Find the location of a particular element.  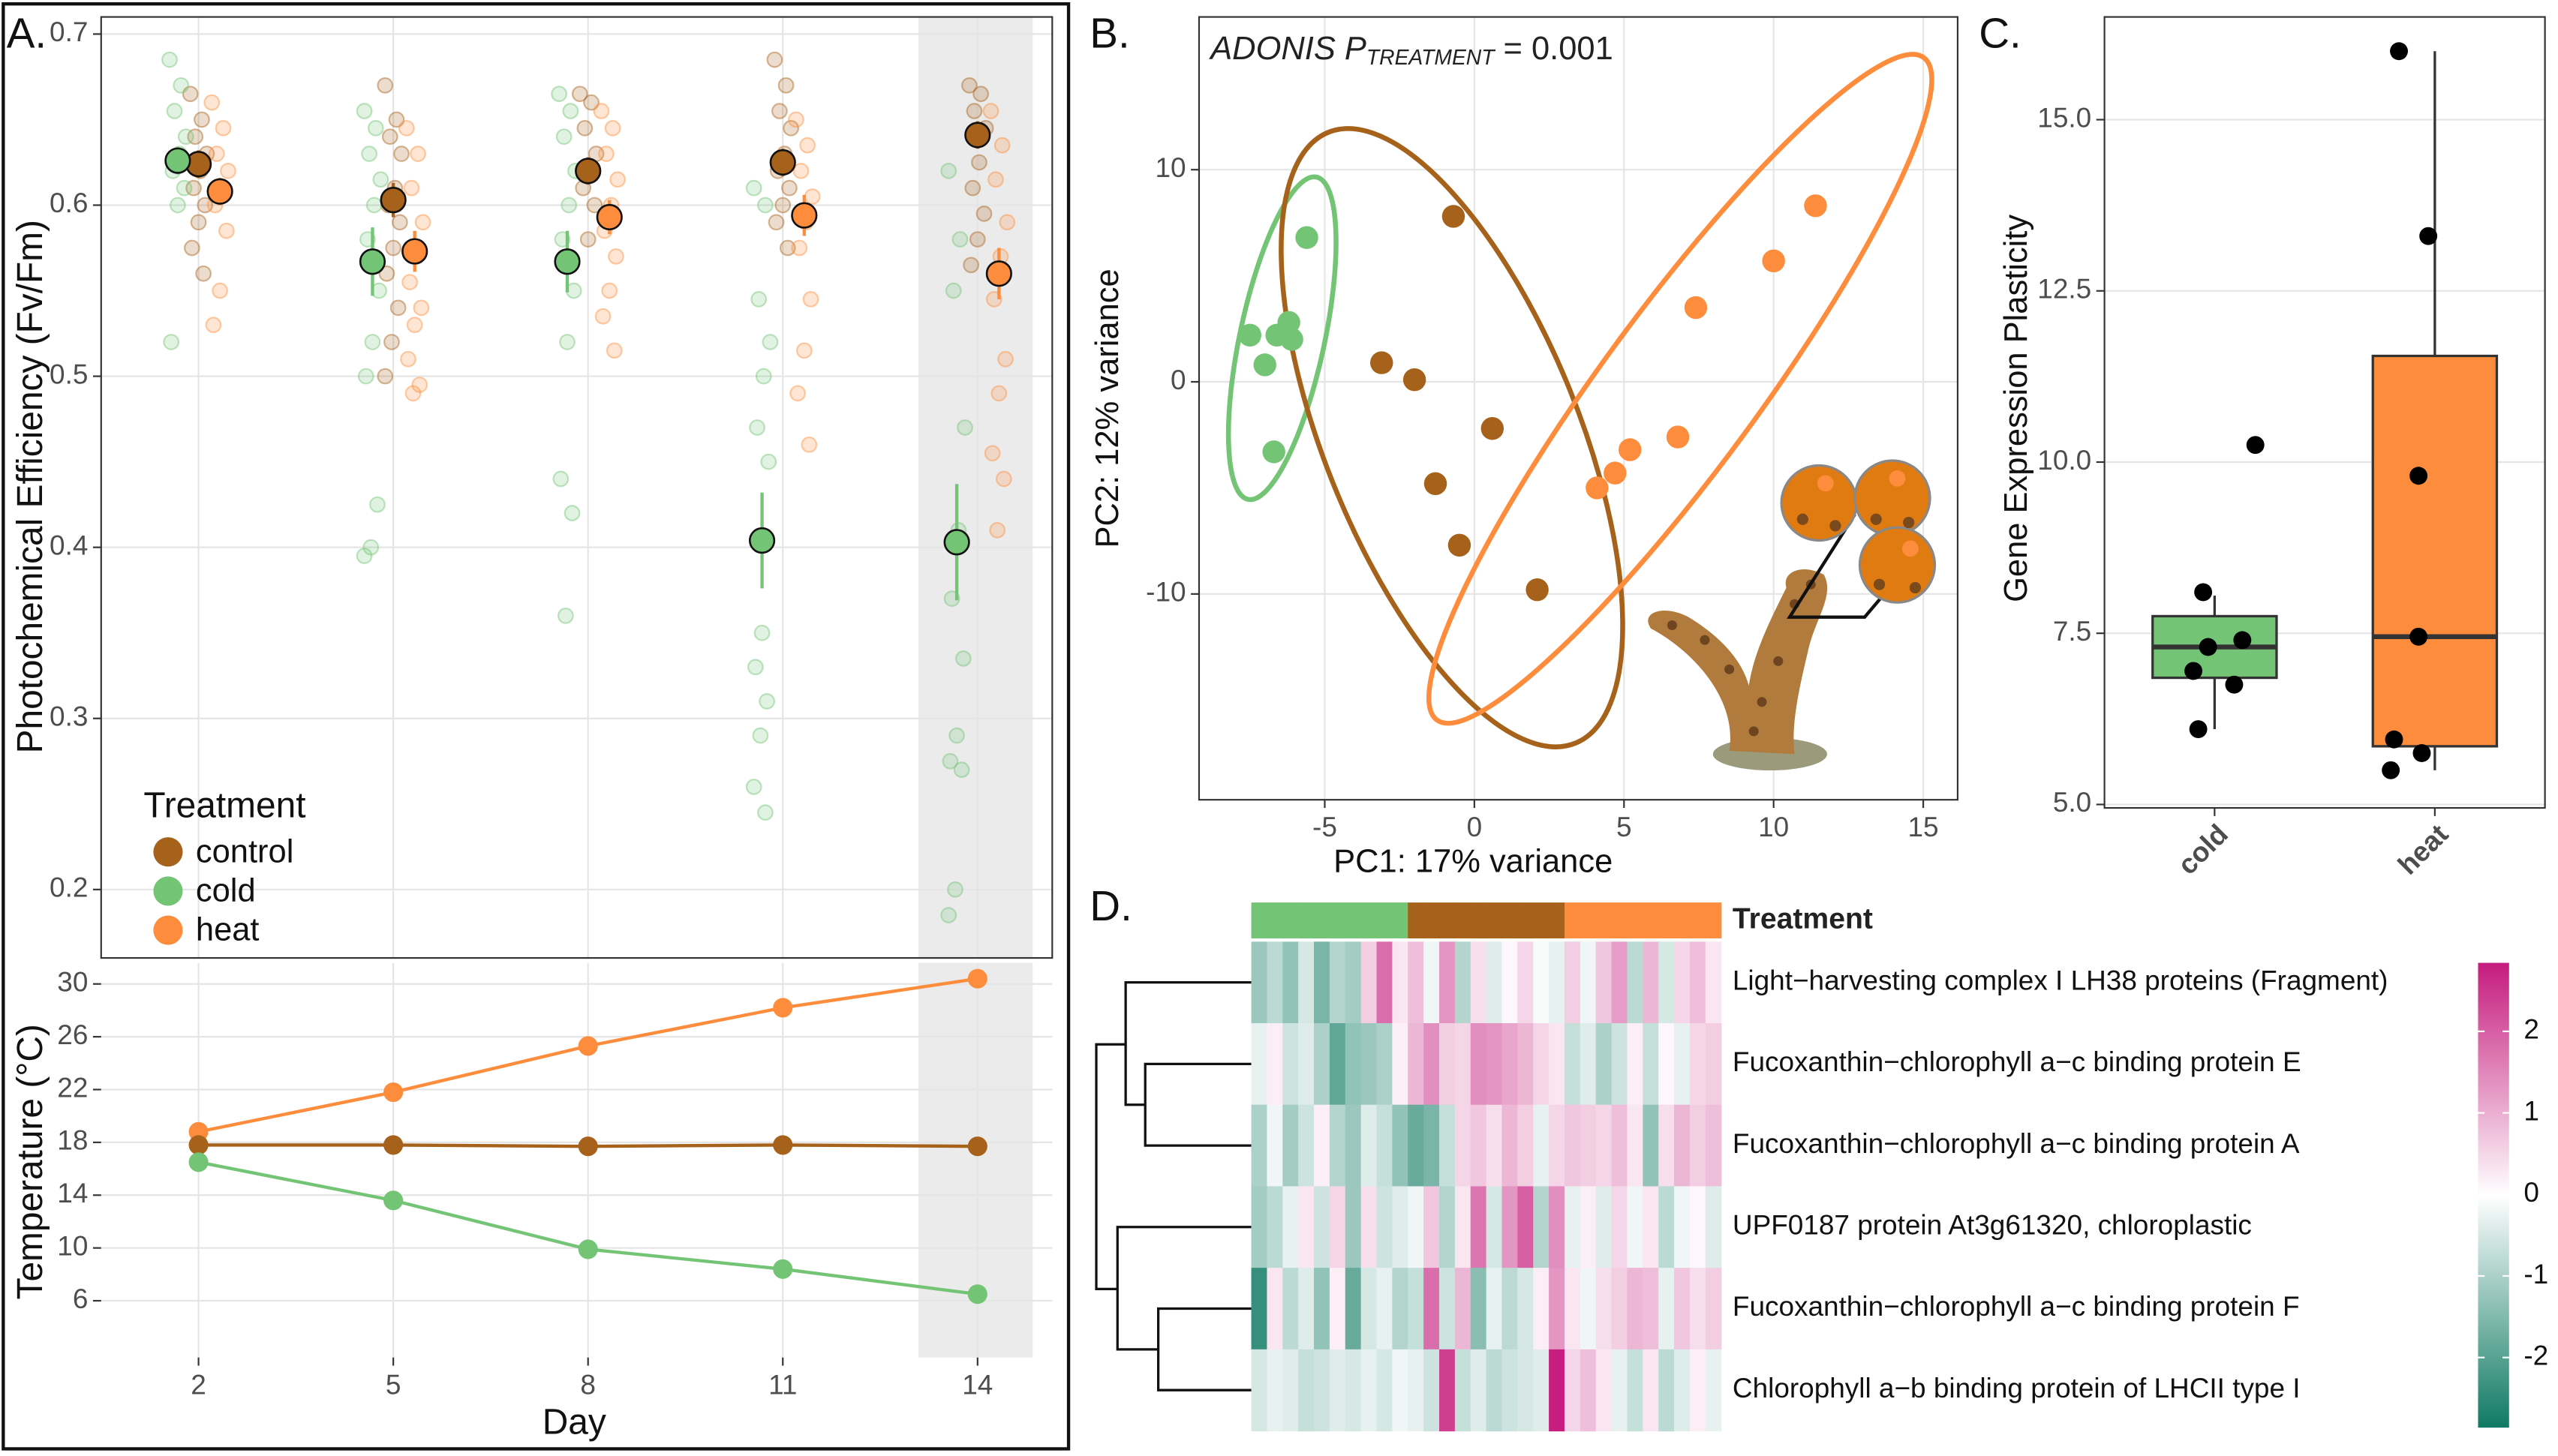

panel-letter: B. is located at coordinates (1109, 33).